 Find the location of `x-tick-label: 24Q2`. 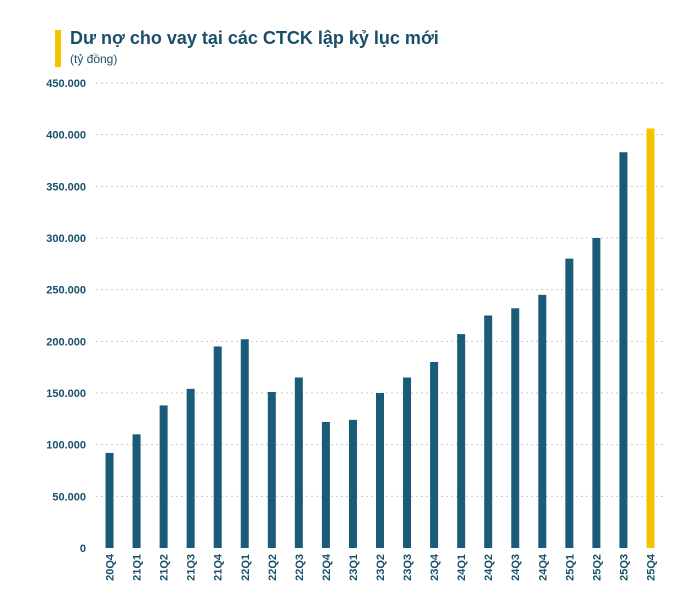

x-tick-label: 24Q2 is located at coordinates (489, 567).